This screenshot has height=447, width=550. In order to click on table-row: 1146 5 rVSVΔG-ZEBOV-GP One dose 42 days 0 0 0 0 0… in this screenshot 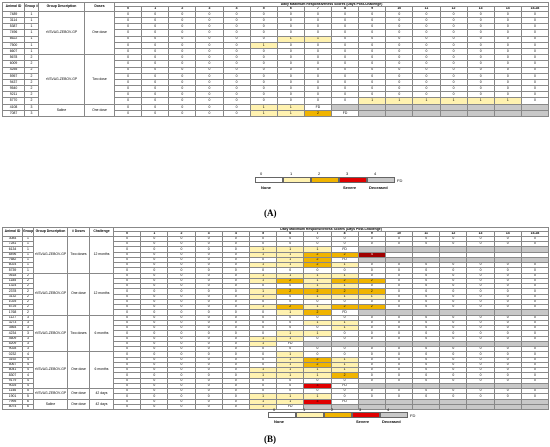, I will do `click(276, 394)`.